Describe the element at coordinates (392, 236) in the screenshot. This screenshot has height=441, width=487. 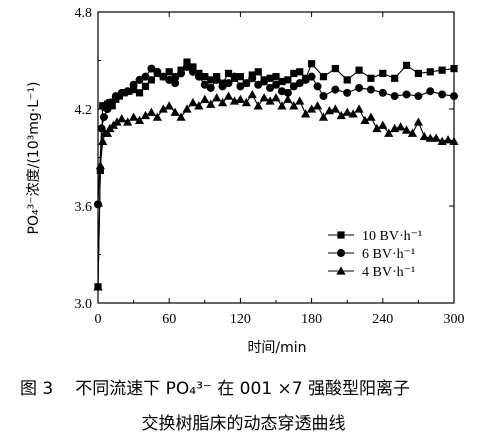
I see `legend-label: 10 BV·h⁻¹` at that location.